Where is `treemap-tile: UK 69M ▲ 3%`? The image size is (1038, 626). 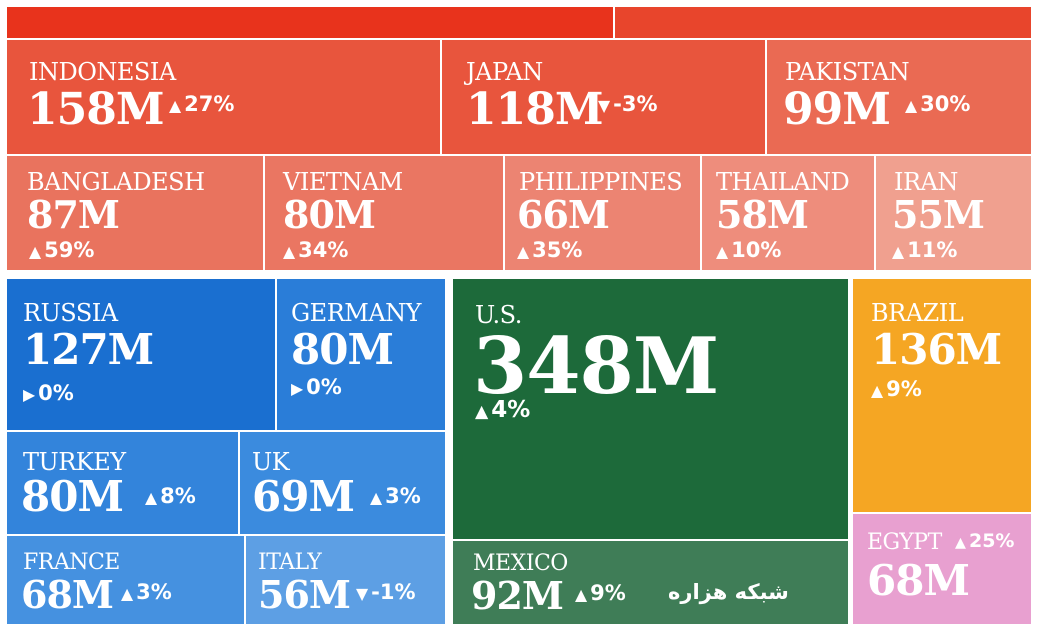 treemap-tile: UK 69M ▲ 3% is located at coordinates (342, 483).